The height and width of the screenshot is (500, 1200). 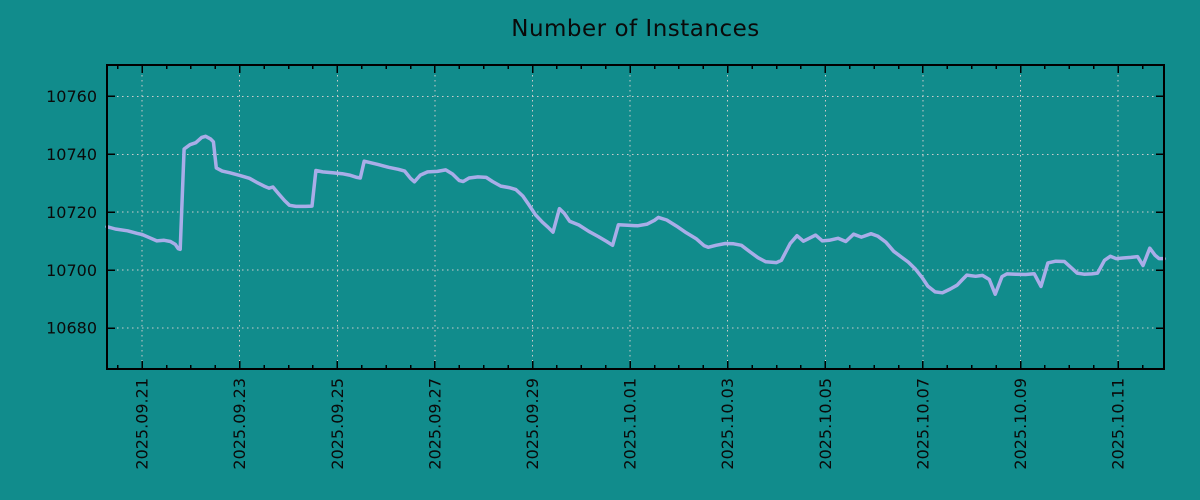 I want to click on x-tick-label: 2025.09.21, so click(x=142, y=424).